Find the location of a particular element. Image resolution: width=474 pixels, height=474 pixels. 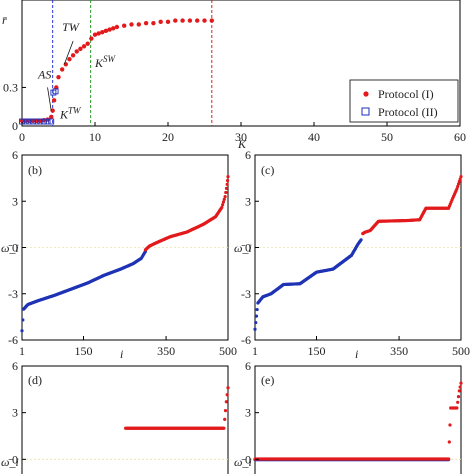

panel-c-ytick-label-4: 6 is located at coordinates (248, 155).